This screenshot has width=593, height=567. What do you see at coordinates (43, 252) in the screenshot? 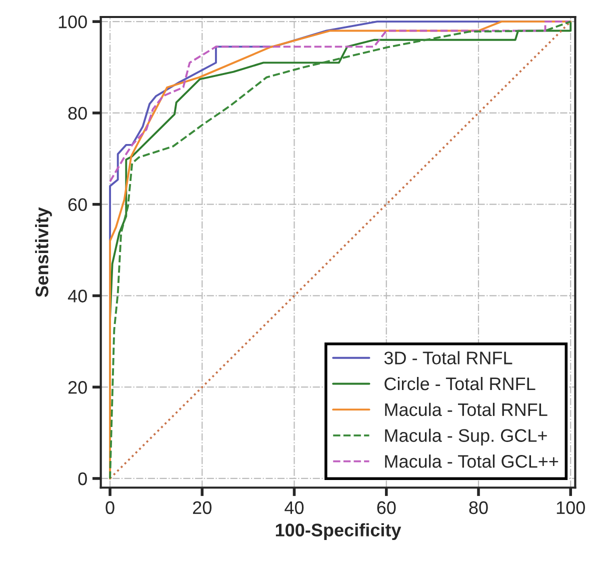
I see `y-axis-title: Sensitivity` at bounding box center [43, 252].